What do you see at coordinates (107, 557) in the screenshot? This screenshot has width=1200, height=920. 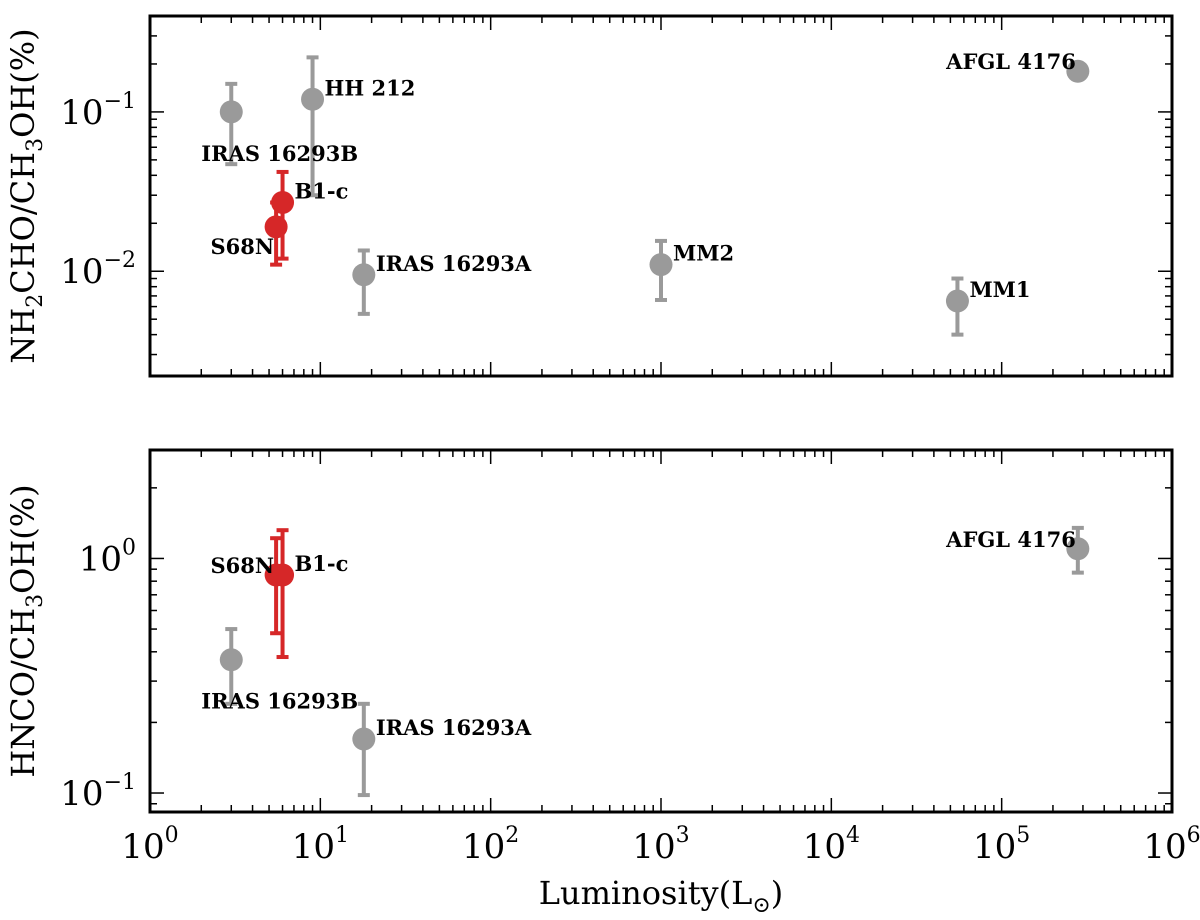 I see `y-tick-label: 10⁰` at bounding box center [107, 557].